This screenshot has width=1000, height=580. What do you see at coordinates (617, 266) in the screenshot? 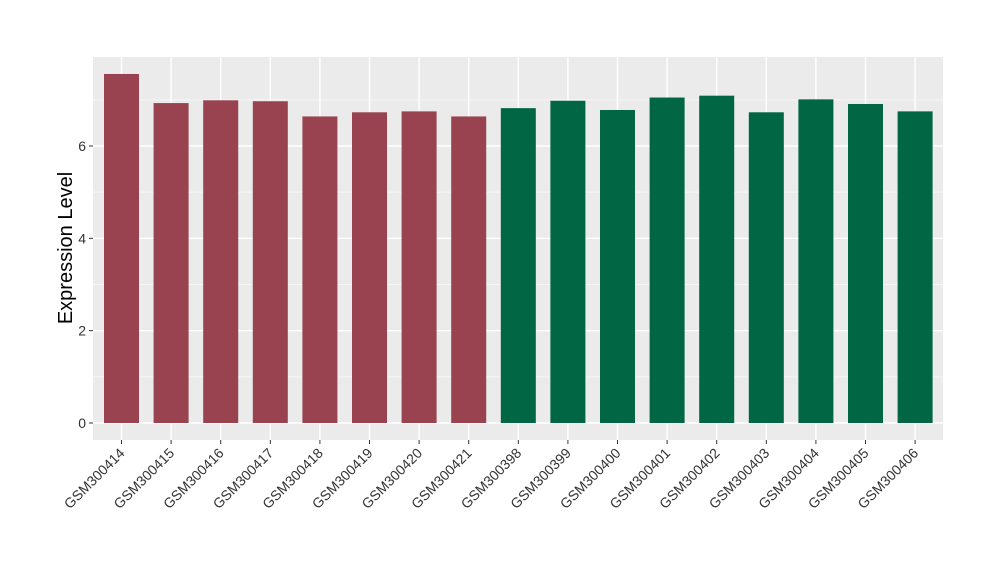
I see `bar-GSM300400` at bounding box center [617, 266].